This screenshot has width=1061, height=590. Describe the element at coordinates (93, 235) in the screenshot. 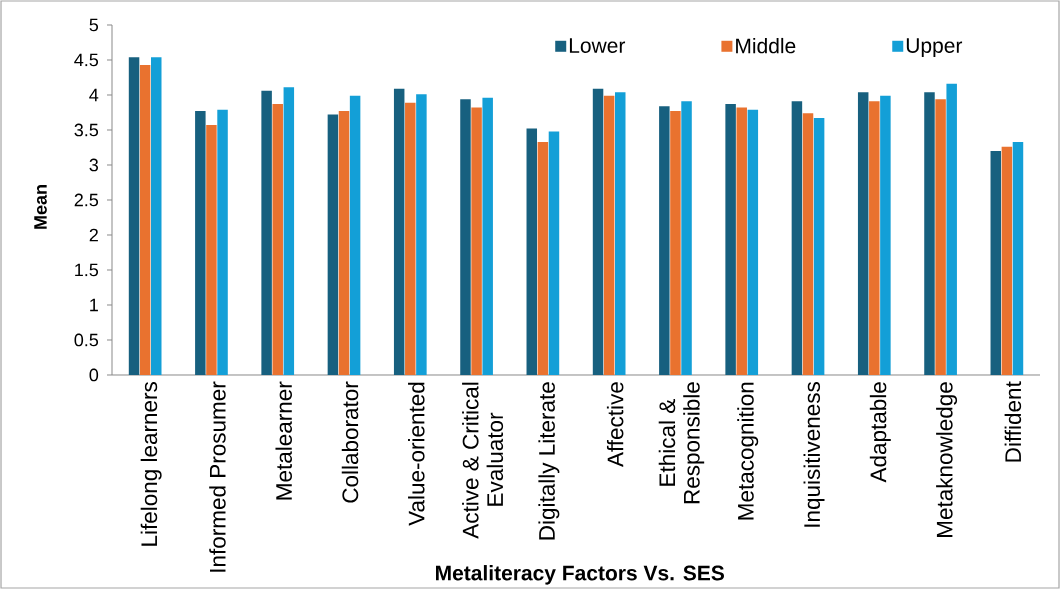

I see `y-tick-label: 2` at that location.